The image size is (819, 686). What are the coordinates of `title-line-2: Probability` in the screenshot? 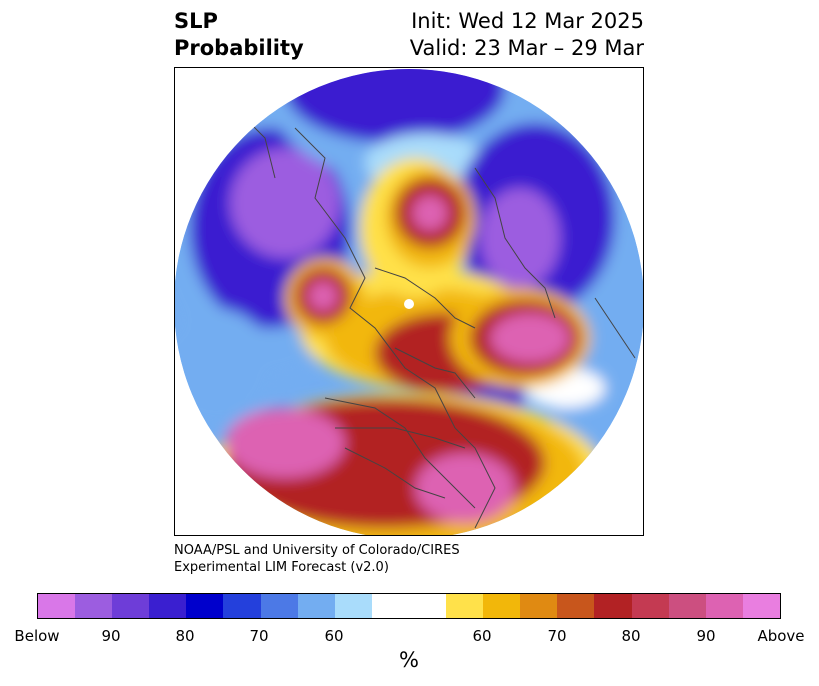 It's located at (239, 48).